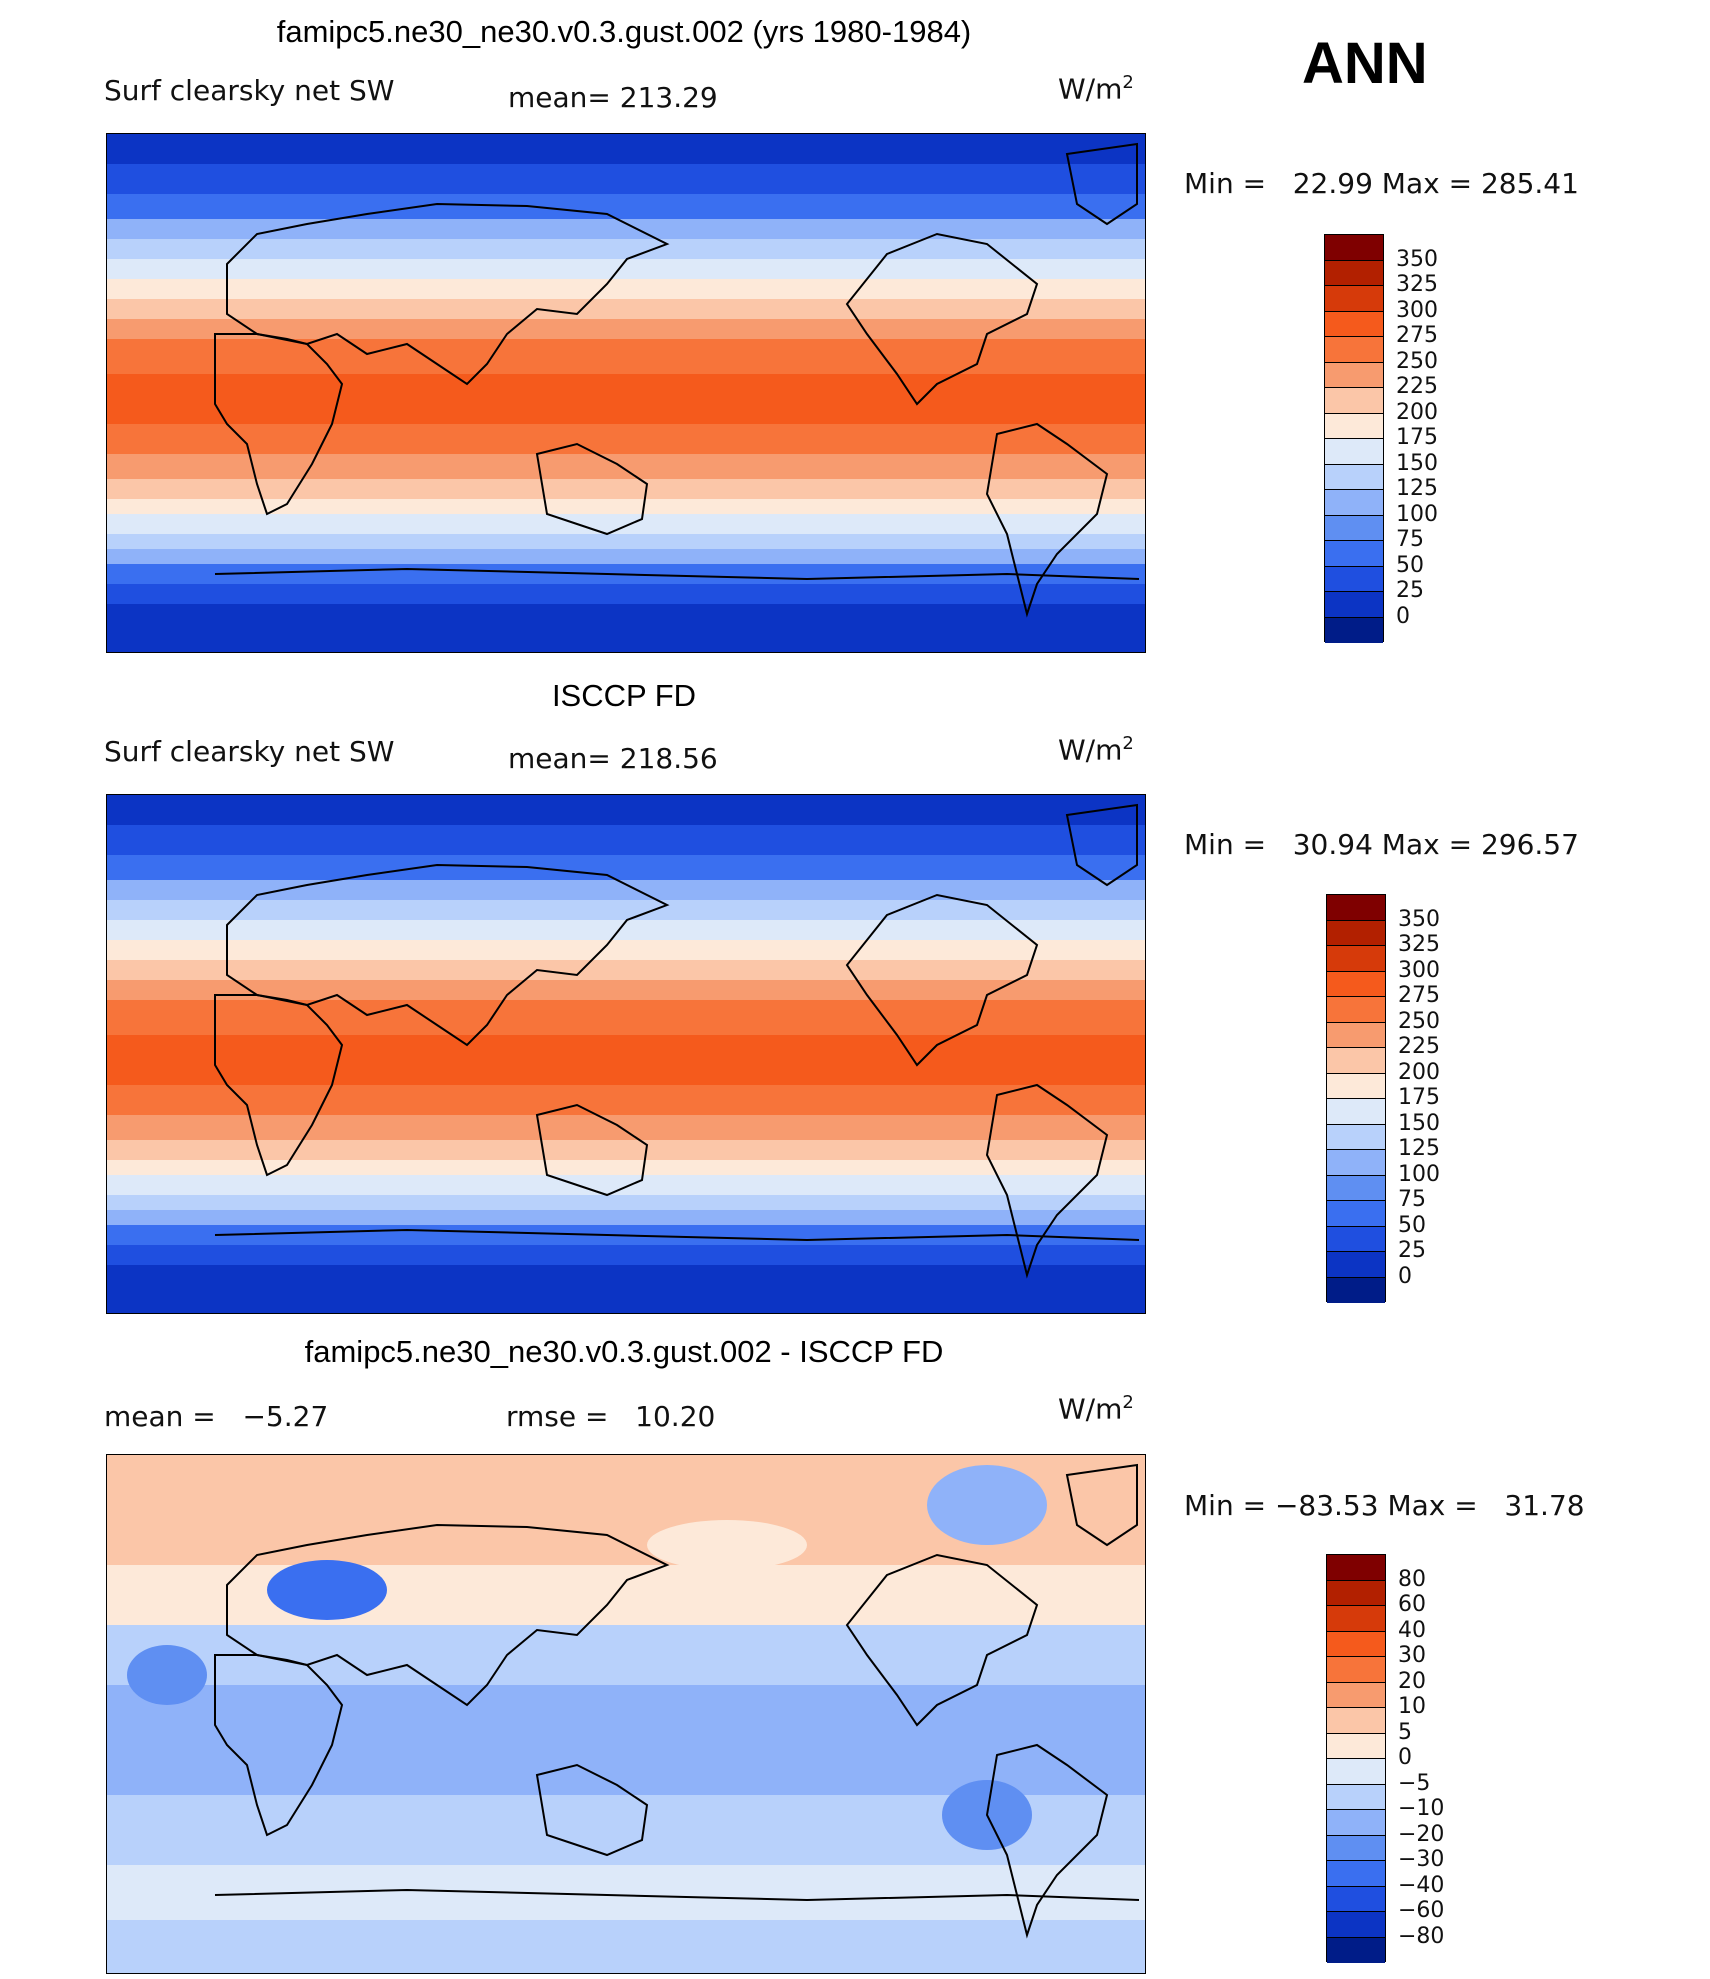  What do you see at coordinates (613, 758) in the screenshot?
I see `panel2-mean-label: mean= 218.56` at bounding box center [613, 758].